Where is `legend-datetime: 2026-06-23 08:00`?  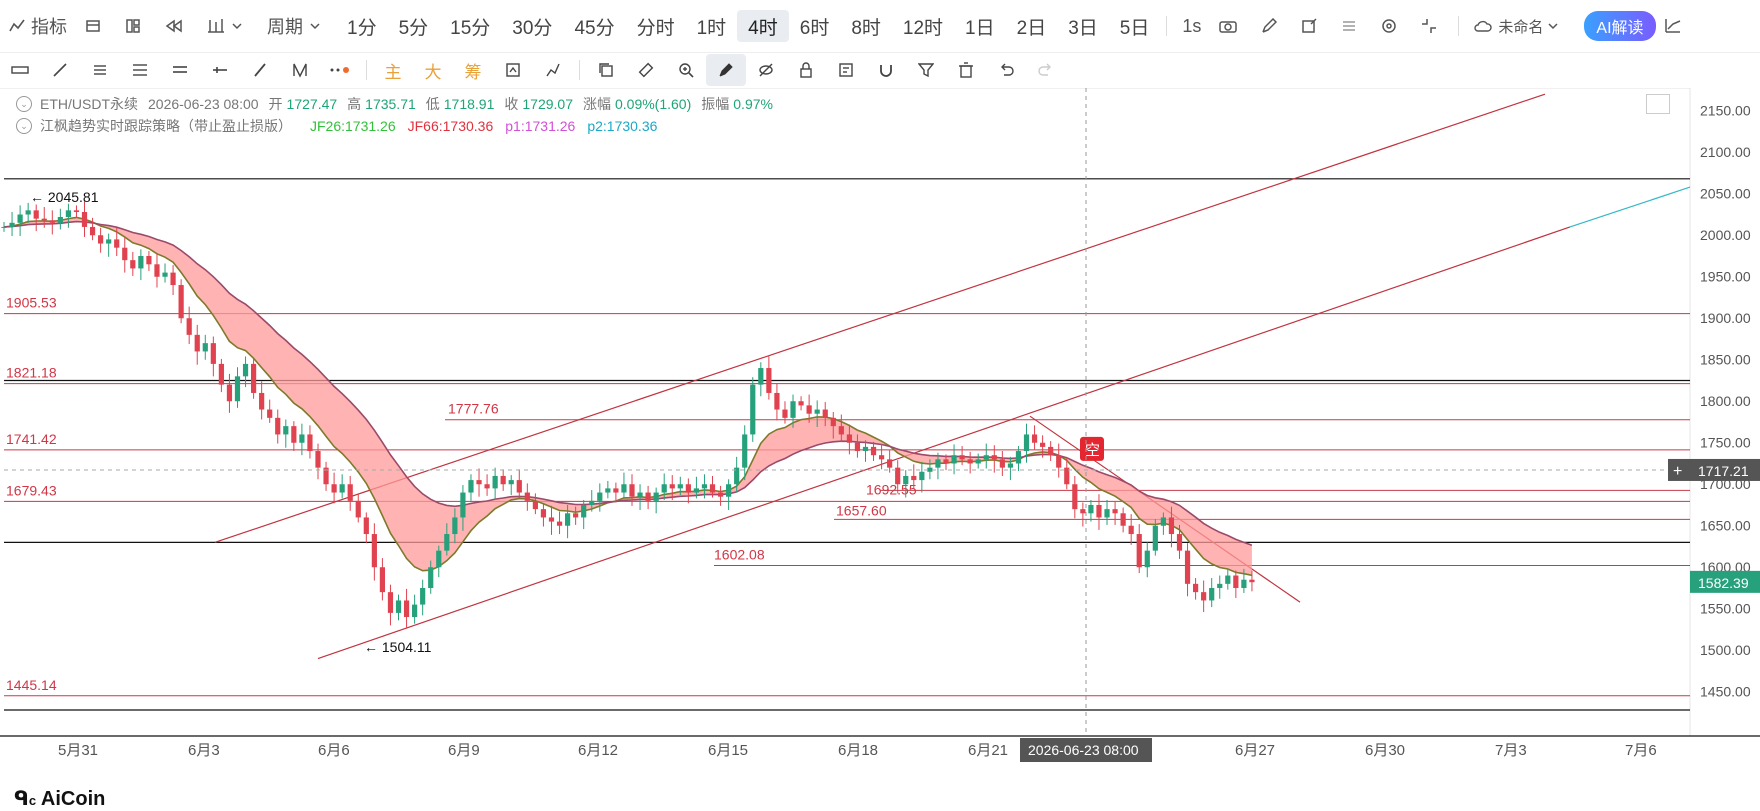 legend-datetime: 2026-06-23 08:00 is located at coordinates (203, 104).